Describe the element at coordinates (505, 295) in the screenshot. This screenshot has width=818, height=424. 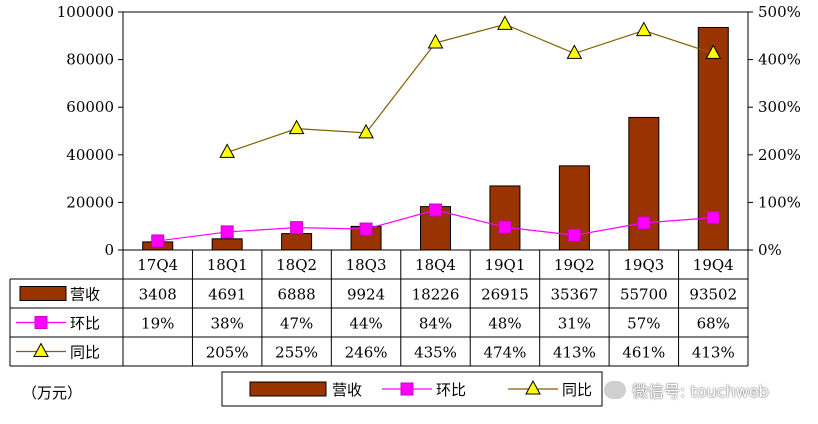
I see `data-label: 26915` at that location.